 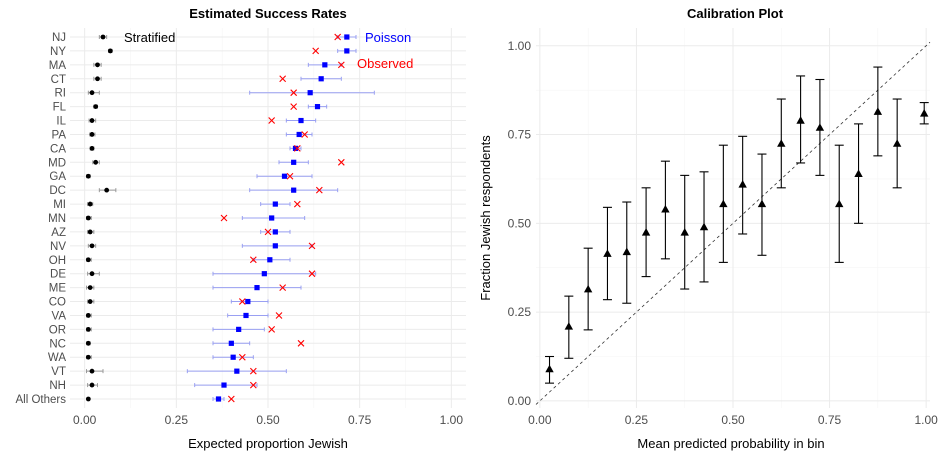 I want to click on right-x-axis-title: Mean predicted probability in bin, so click(x=730, y=443).